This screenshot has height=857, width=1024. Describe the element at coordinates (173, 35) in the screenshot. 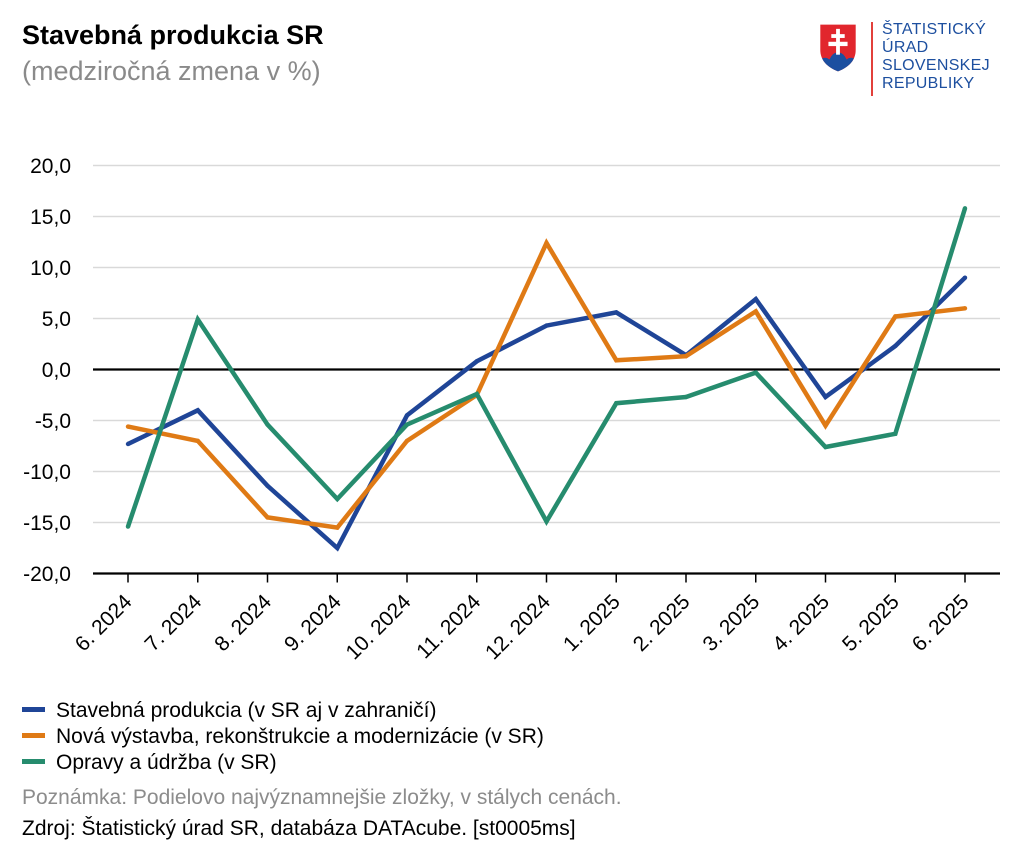

I see `chart-title: Stavebná produkcia SR` at that location.